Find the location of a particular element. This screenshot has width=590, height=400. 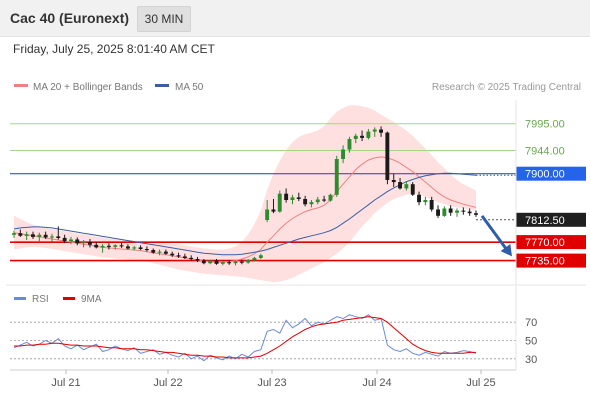

x-tick-label: Jul 23 is located at coordinates (271, 383).